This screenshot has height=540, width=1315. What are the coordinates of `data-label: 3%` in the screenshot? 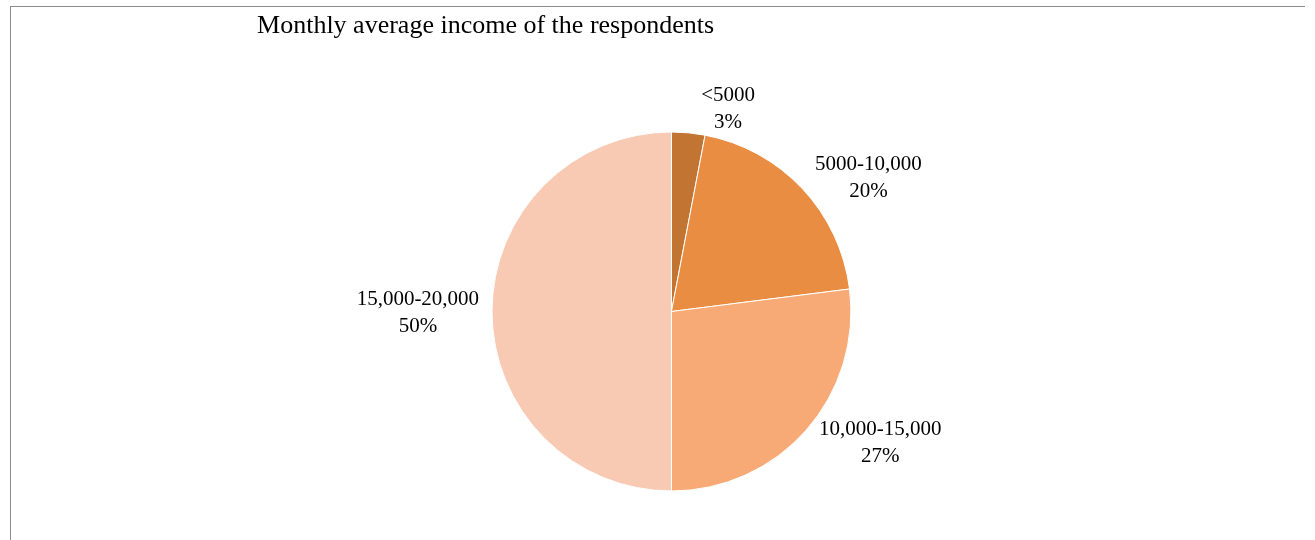 It's located at (728, 121).